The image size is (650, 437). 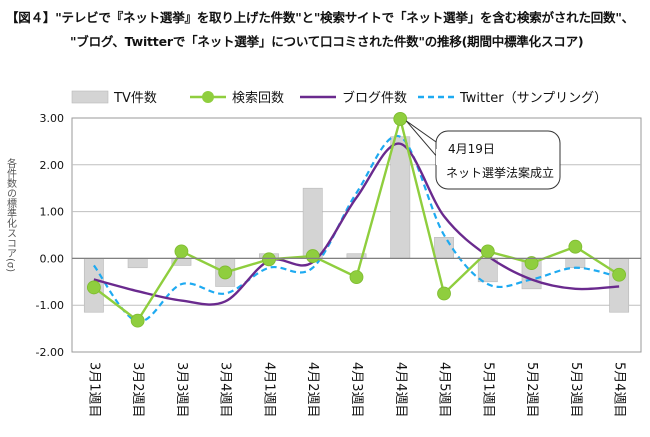 What do you see at coordinates (533, 98) in the screenshot?
I see `legend-label: Twitter（サンプリング）` at bounding box center [533, 98].